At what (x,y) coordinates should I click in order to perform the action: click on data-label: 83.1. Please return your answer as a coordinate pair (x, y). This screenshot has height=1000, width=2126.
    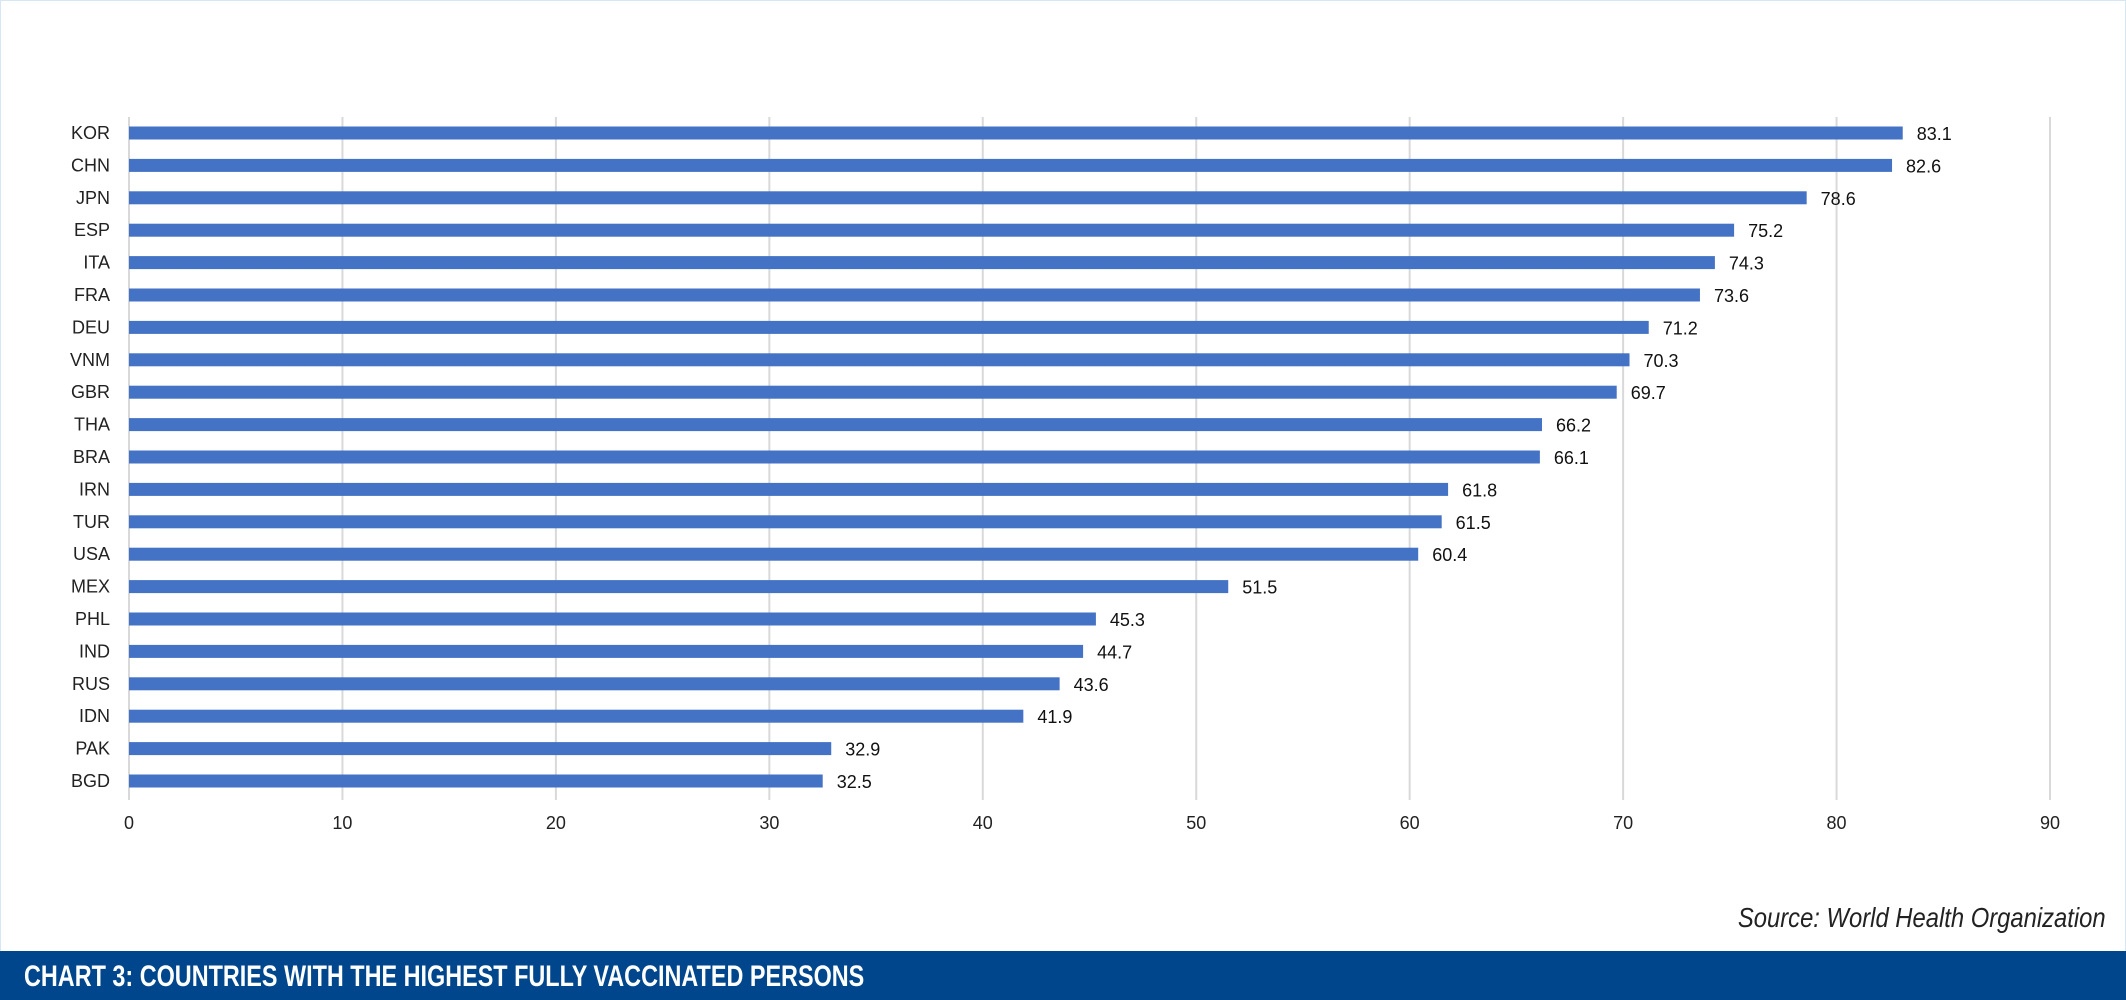
    Looking at the image, I should click on (1934, 134).